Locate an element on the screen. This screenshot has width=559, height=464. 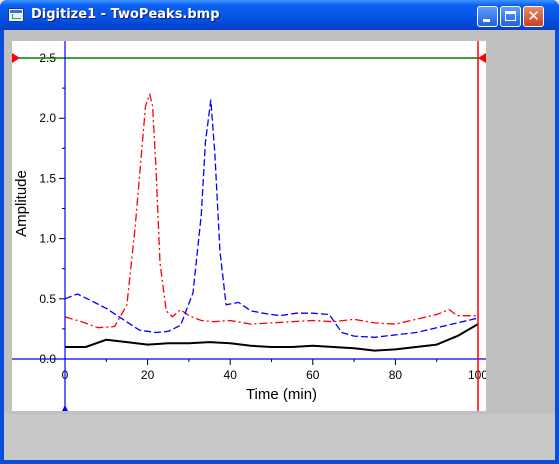
maximize-button is located at coordinates (510, 16).